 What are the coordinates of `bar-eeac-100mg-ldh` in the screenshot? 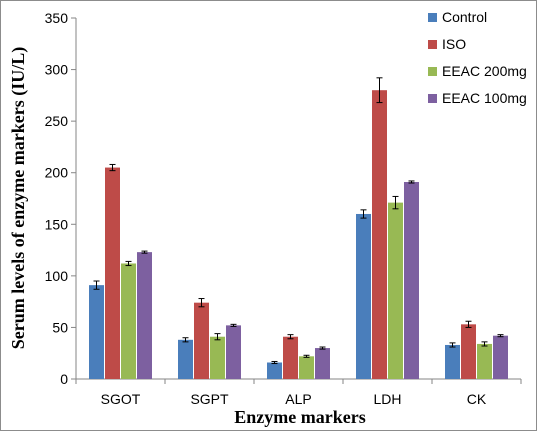 It's located at (411, 280).